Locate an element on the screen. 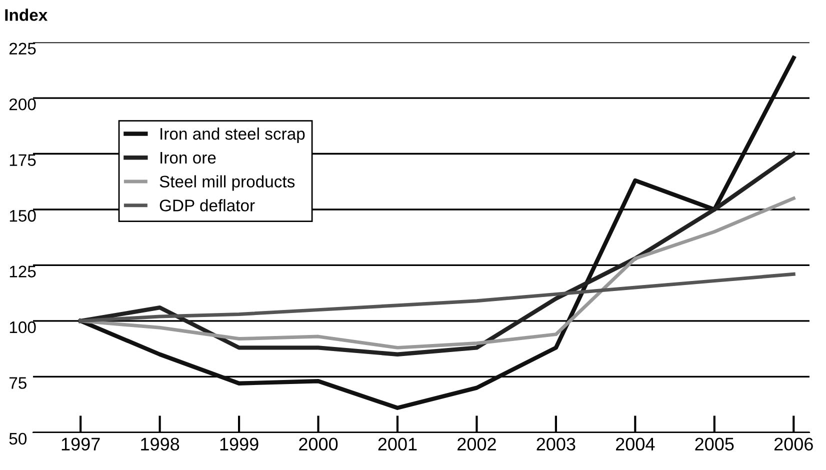 The image size is (826, 470). x-tick-label: 1999 is located at coordinates (239, 444).